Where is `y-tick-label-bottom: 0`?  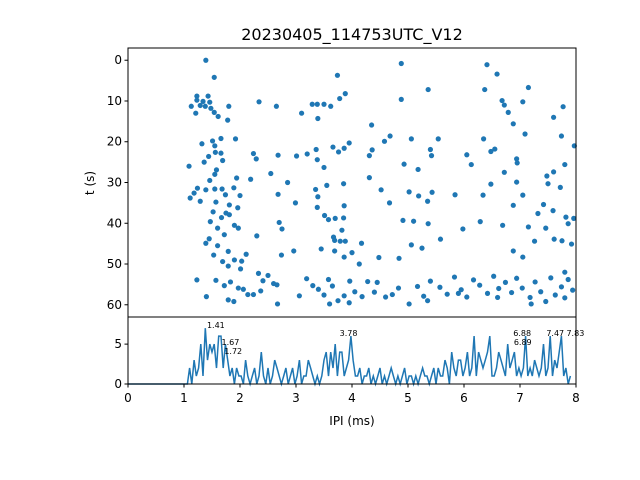 y-tick-label-bottom: 0 is located at coordinates (118, 384).